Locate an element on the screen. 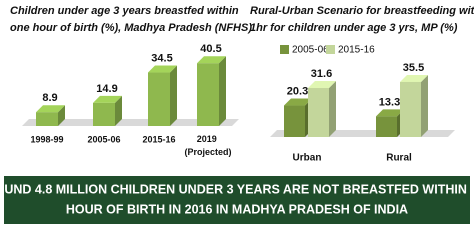 This screenshot has width=474, height=240. x-tick-label: 2005-06 is located at coordinates (103, 139).